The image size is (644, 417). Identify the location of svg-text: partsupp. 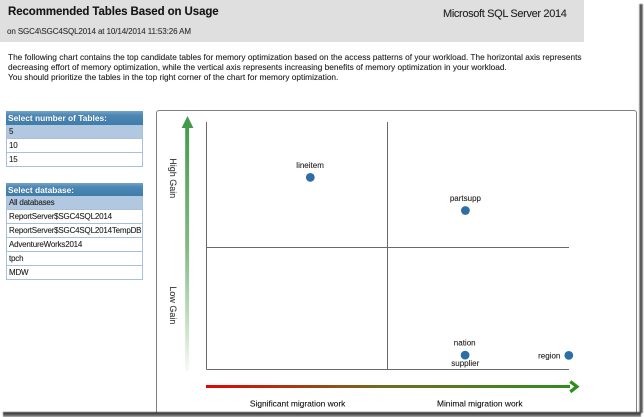
(466, 198).